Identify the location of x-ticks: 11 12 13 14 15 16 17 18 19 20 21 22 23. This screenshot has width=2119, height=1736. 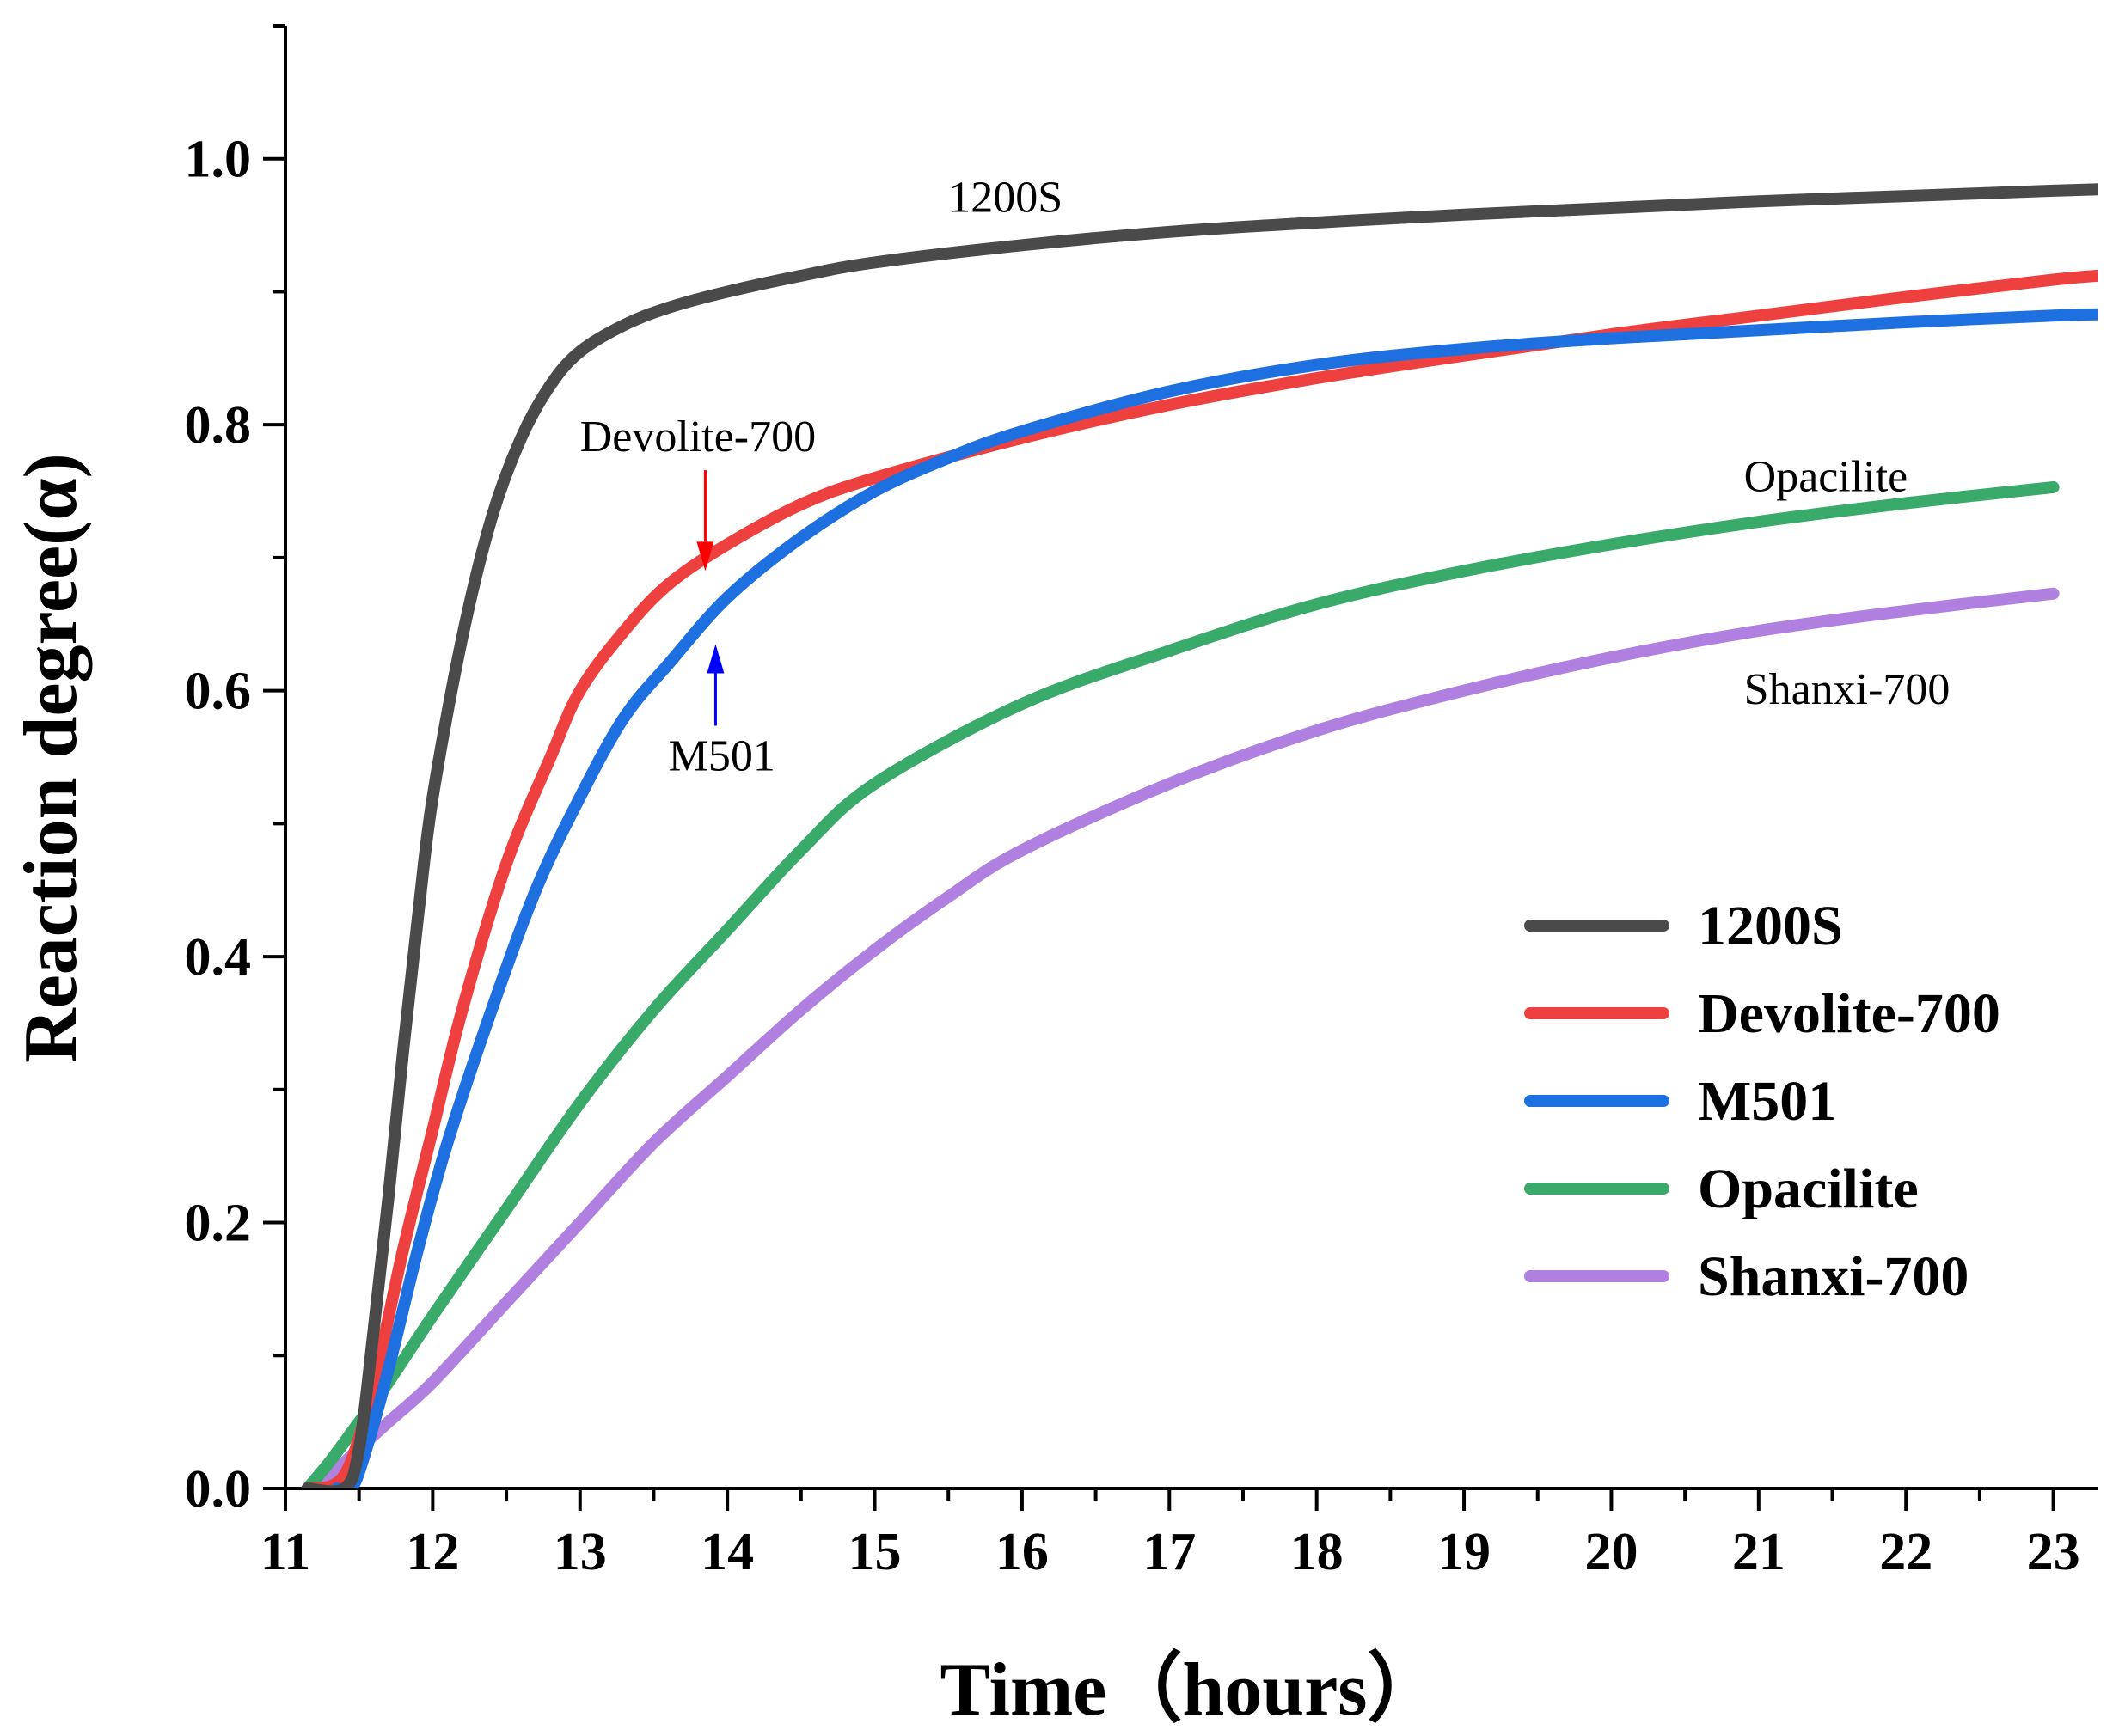
(1170, 1534).